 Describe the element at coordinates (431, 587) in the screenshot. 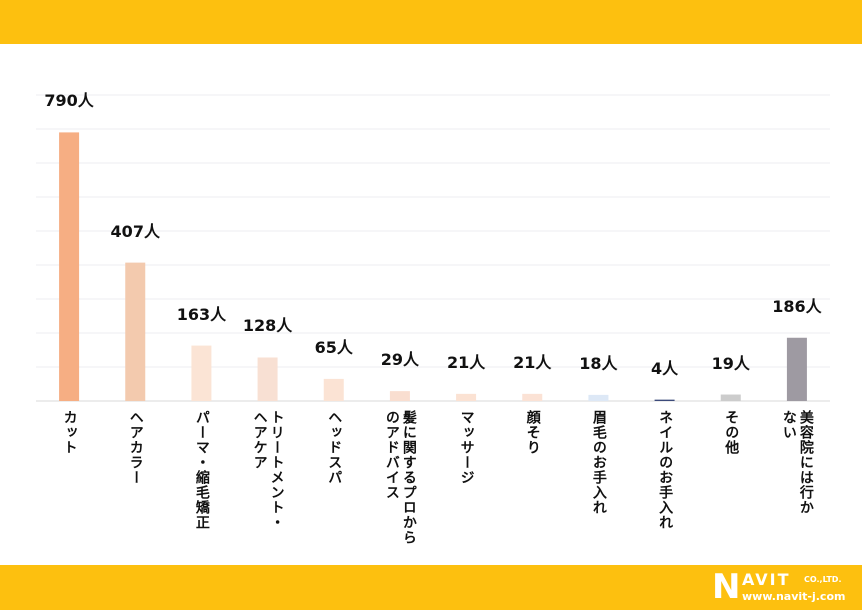

I see `bottom-banner` at that location.